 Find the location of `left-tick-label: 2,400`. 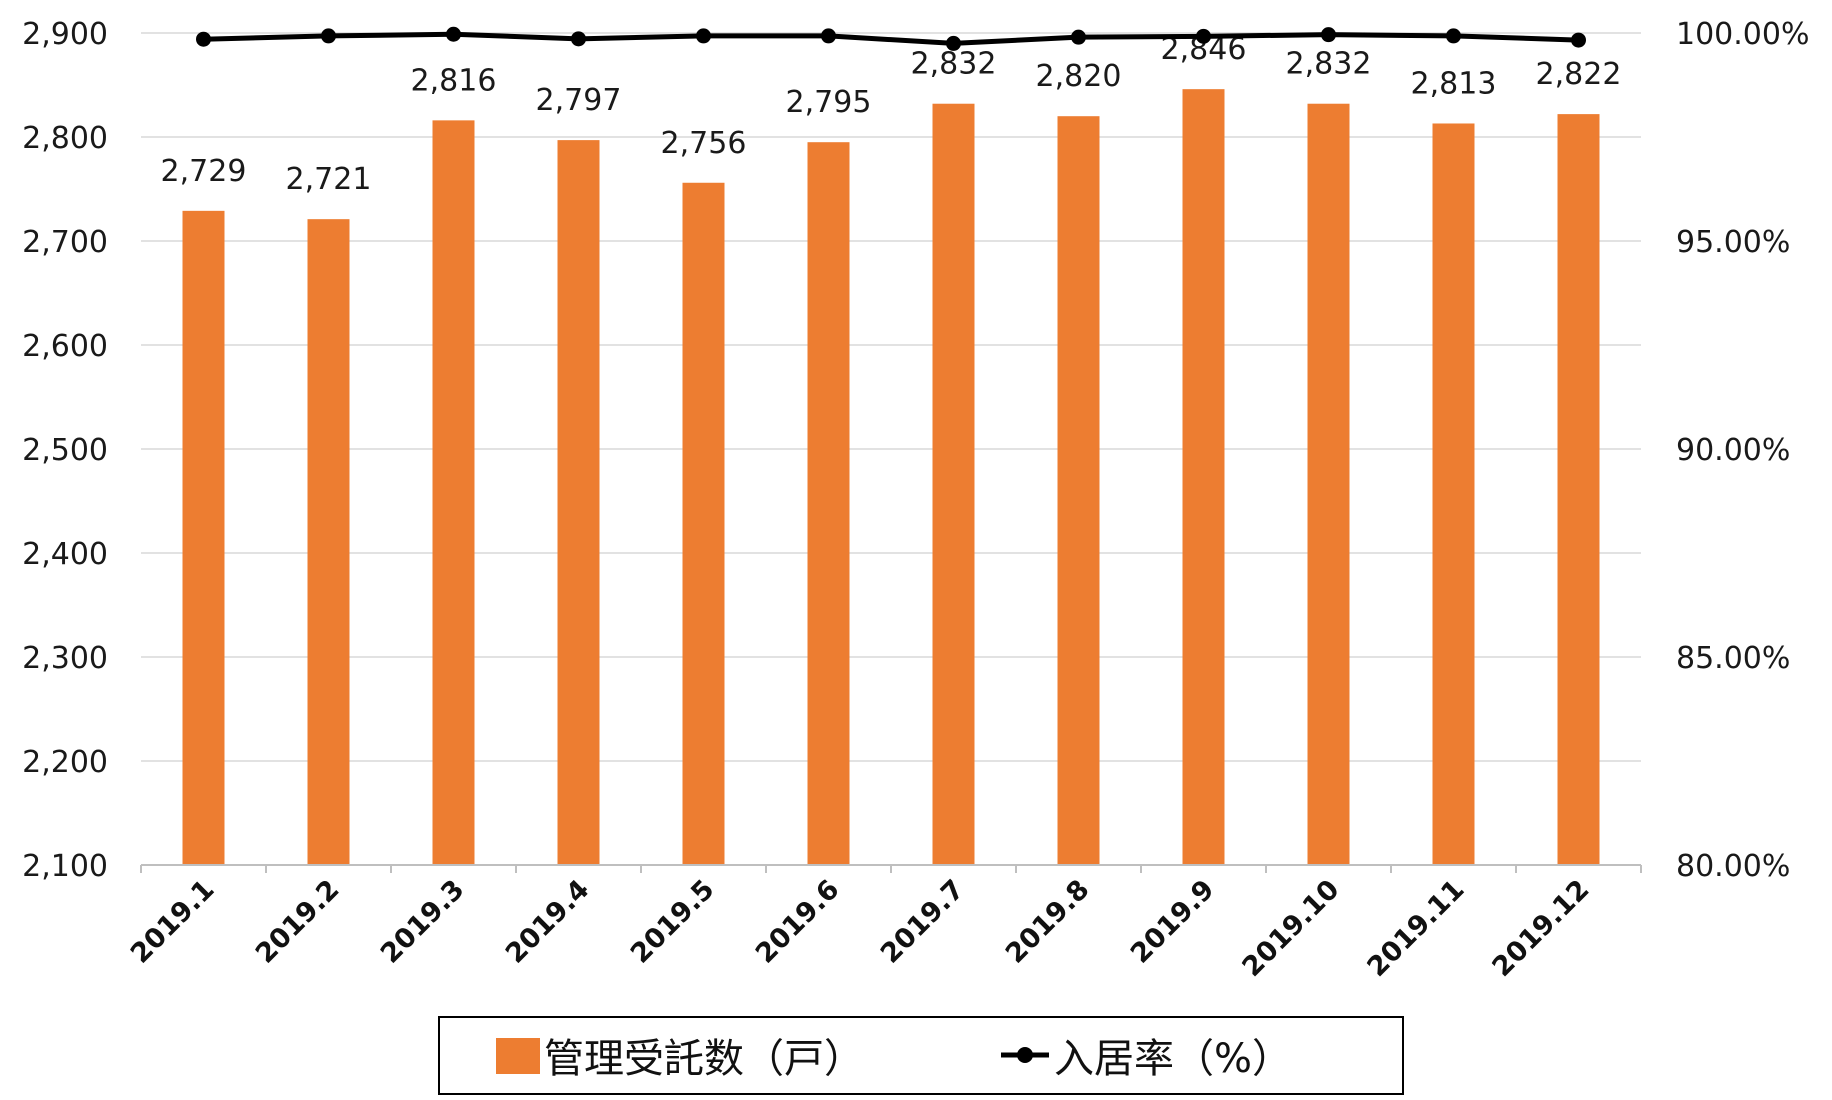

left-tick-label: 2,400 is located at coordinates (65, 554).